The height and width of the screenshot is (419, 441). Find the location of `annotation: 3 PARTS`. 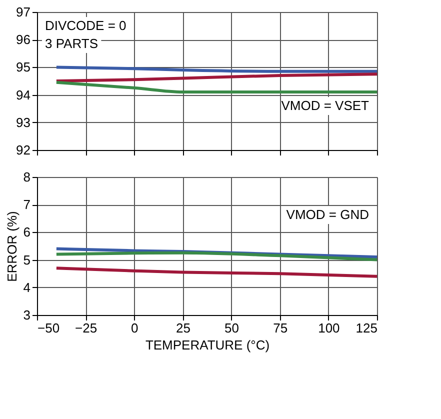

annotation: 3 PARTS is located at coordinates (71, 43).